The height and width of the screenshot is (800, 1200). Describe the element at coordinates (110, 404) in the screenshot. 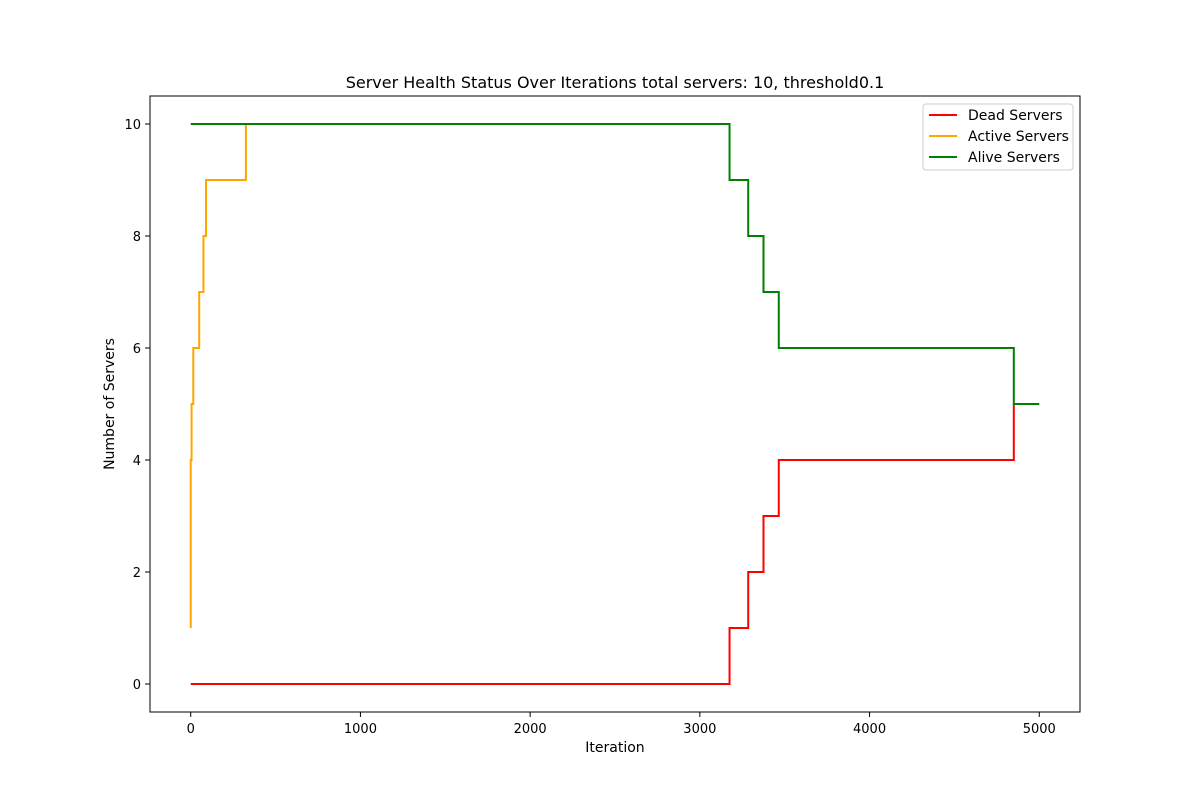

I see `y-axis-label: Number of Servers` at that location.